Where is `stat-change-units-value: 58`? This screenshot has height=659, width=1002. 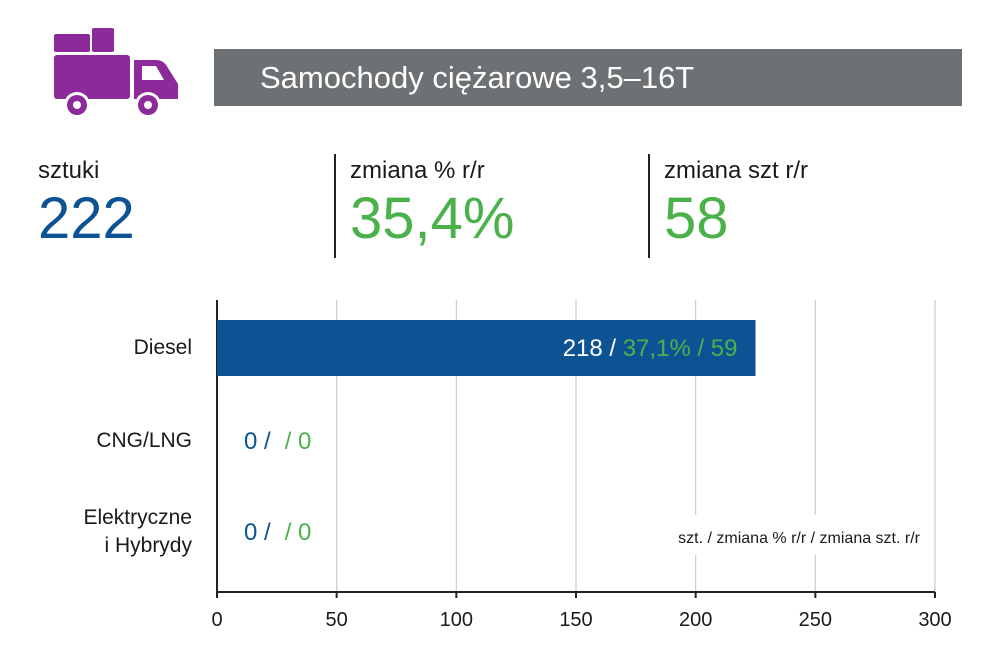 stat-change-units-value: 58 is located at coordinates (696, 218).